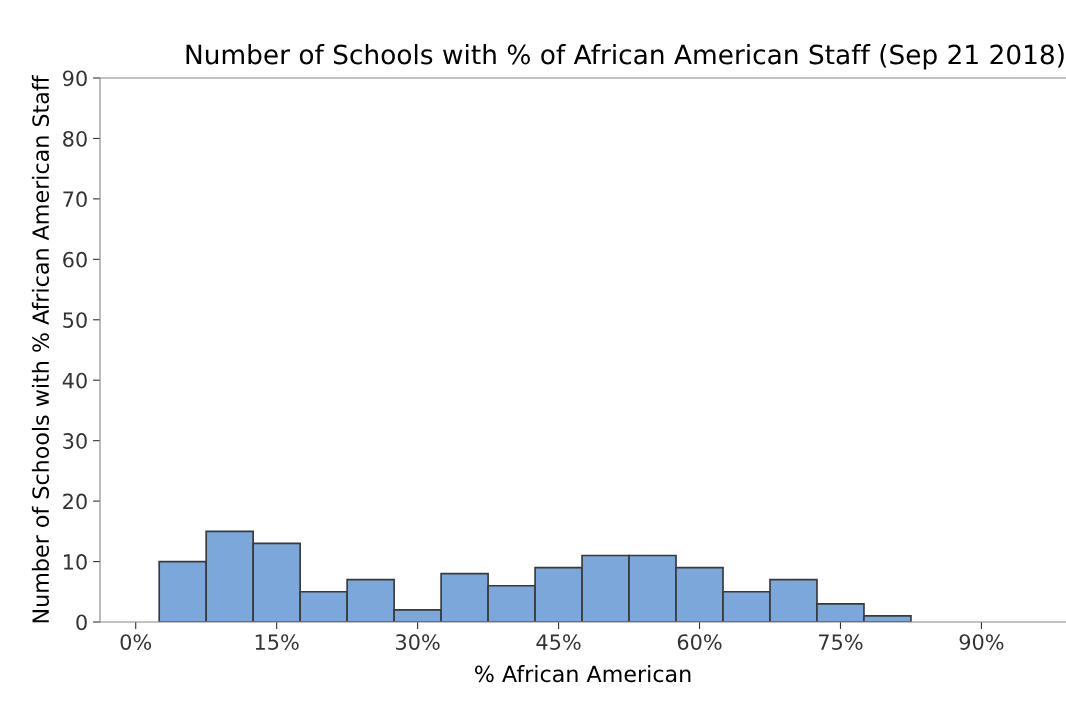 The width and height of the screenshot is (1066, 703). I want to click on x-tick-label: 90%, so click(981, 642).